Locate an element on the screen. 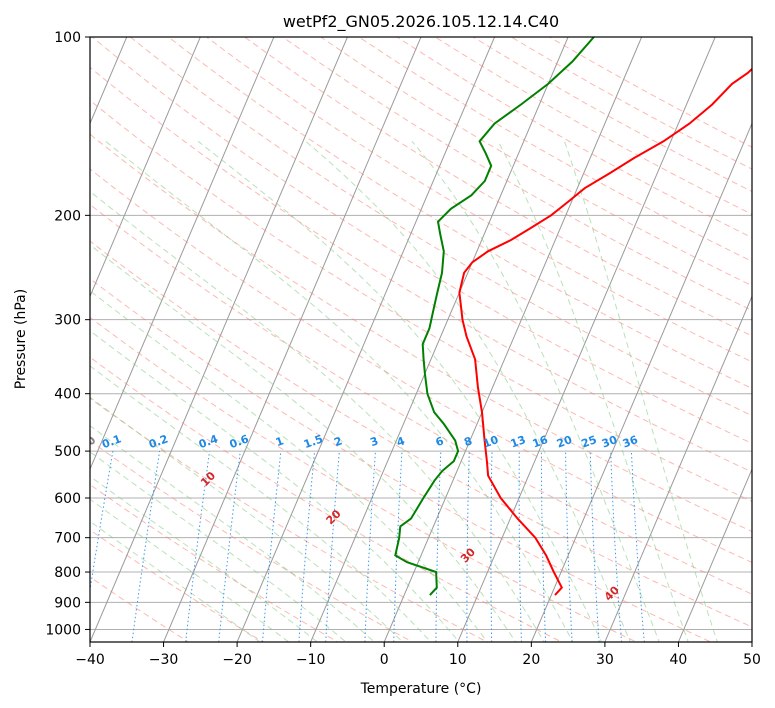 This screenshot has height=708, width=775. y-tick-label: 800 is located at coordinates (67, 573).